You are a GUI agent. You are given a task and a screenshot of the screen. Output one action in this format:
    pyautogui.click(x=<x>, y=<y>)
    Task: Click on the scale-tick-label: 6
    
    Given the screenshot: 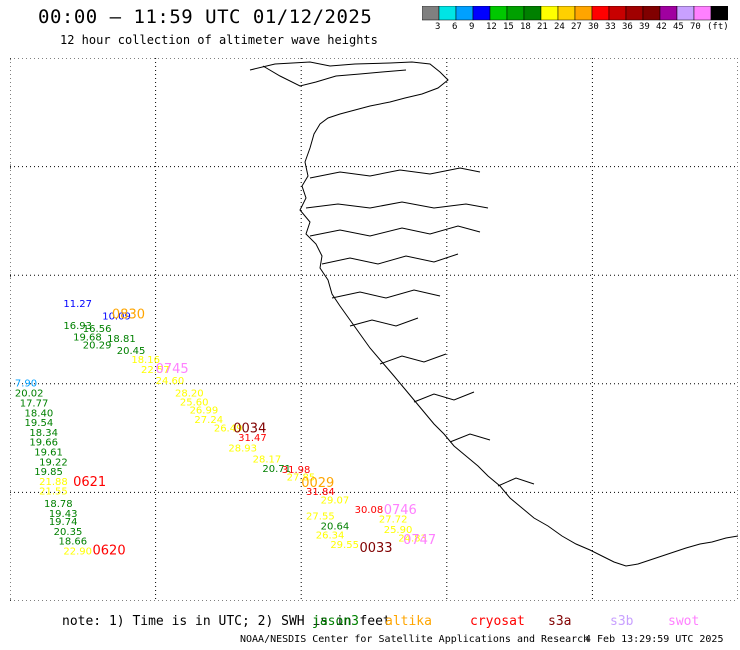 What is the action you would take?
    pyautogui.click(x=455, y=27)
    